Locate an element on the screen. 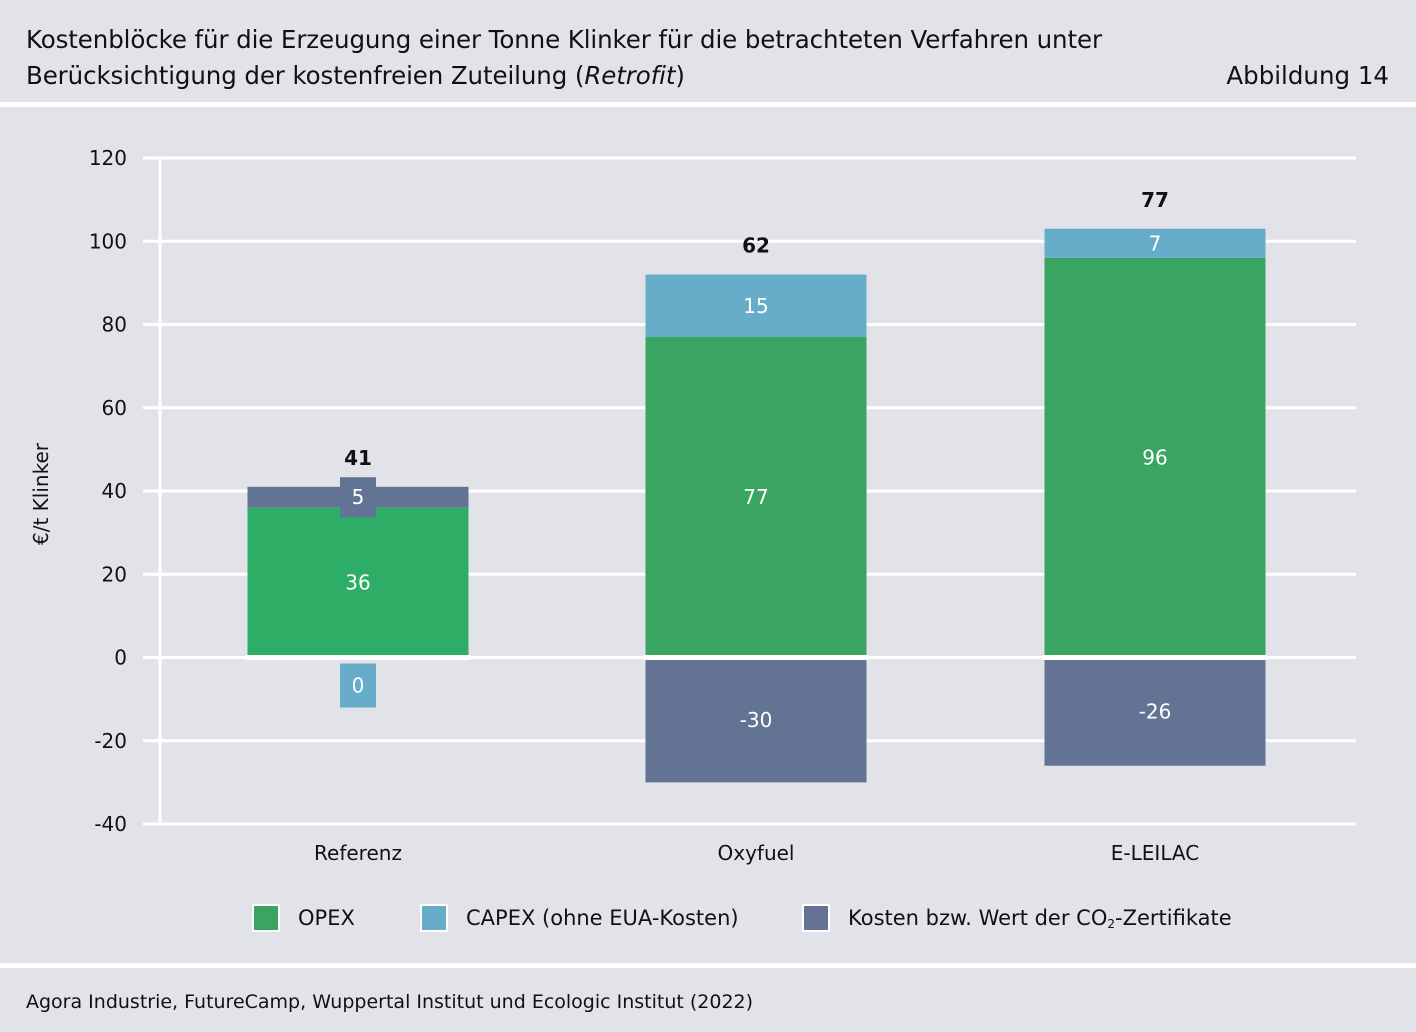 This screenshot has width=1416, height=1032. y-tick-label: -20 is located at coordinates (110, 741).